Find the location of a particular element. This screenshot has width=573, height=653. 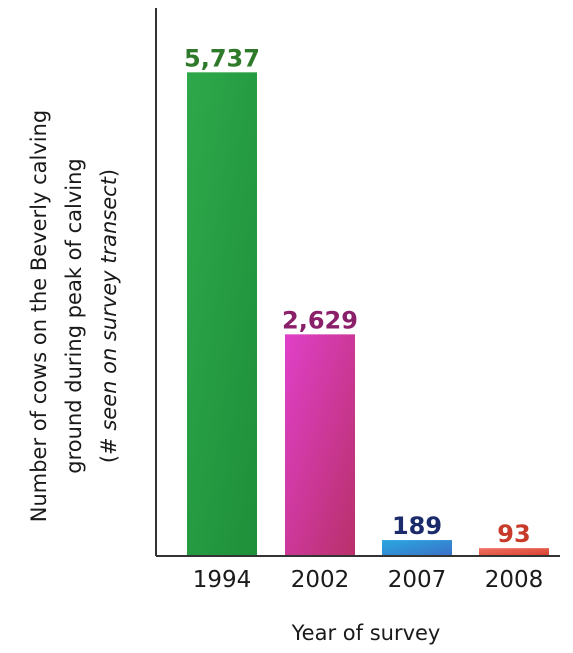

y-axis-title-group-2: ground during peak of calving is located at coordinates (74, 315).